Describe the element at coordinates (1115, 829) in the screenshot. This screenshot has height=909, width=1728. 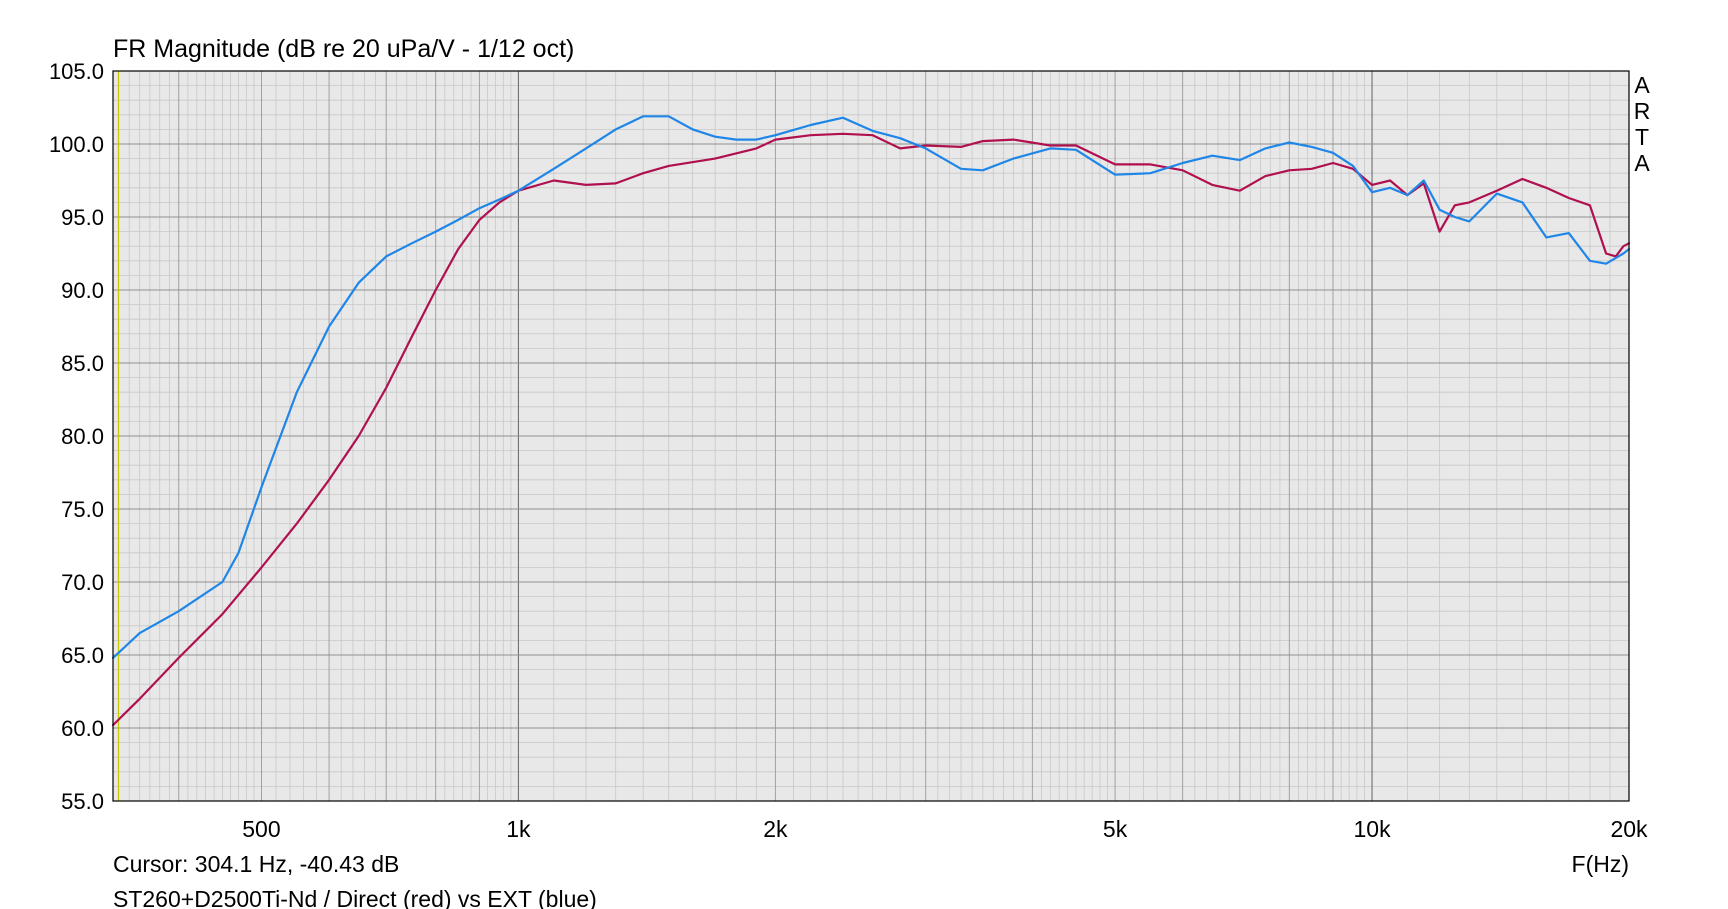
I see `x-tick-label: 5k` at that location.